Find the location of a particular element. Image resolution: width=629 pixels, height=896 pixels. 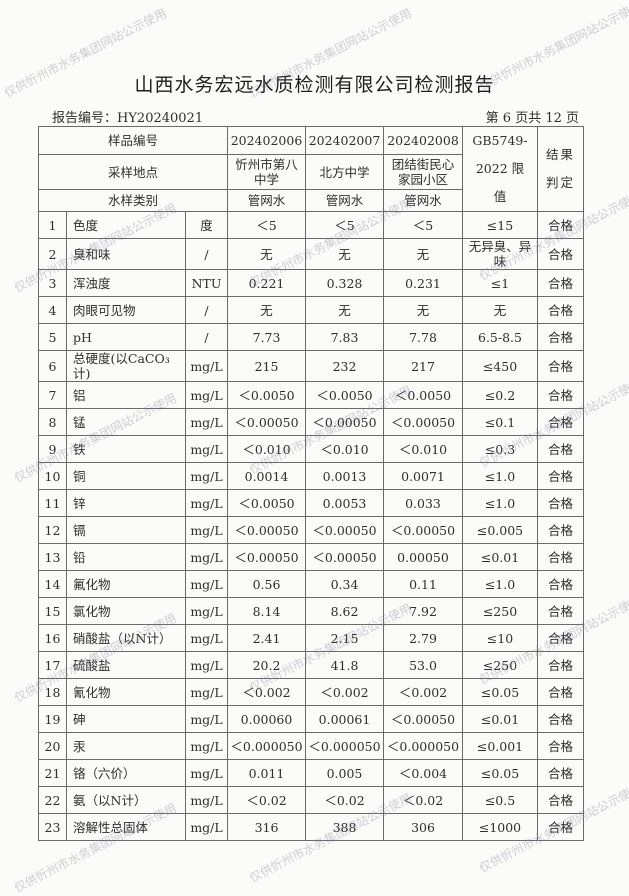

value: 0.56 is located at coordinates (266, 584).